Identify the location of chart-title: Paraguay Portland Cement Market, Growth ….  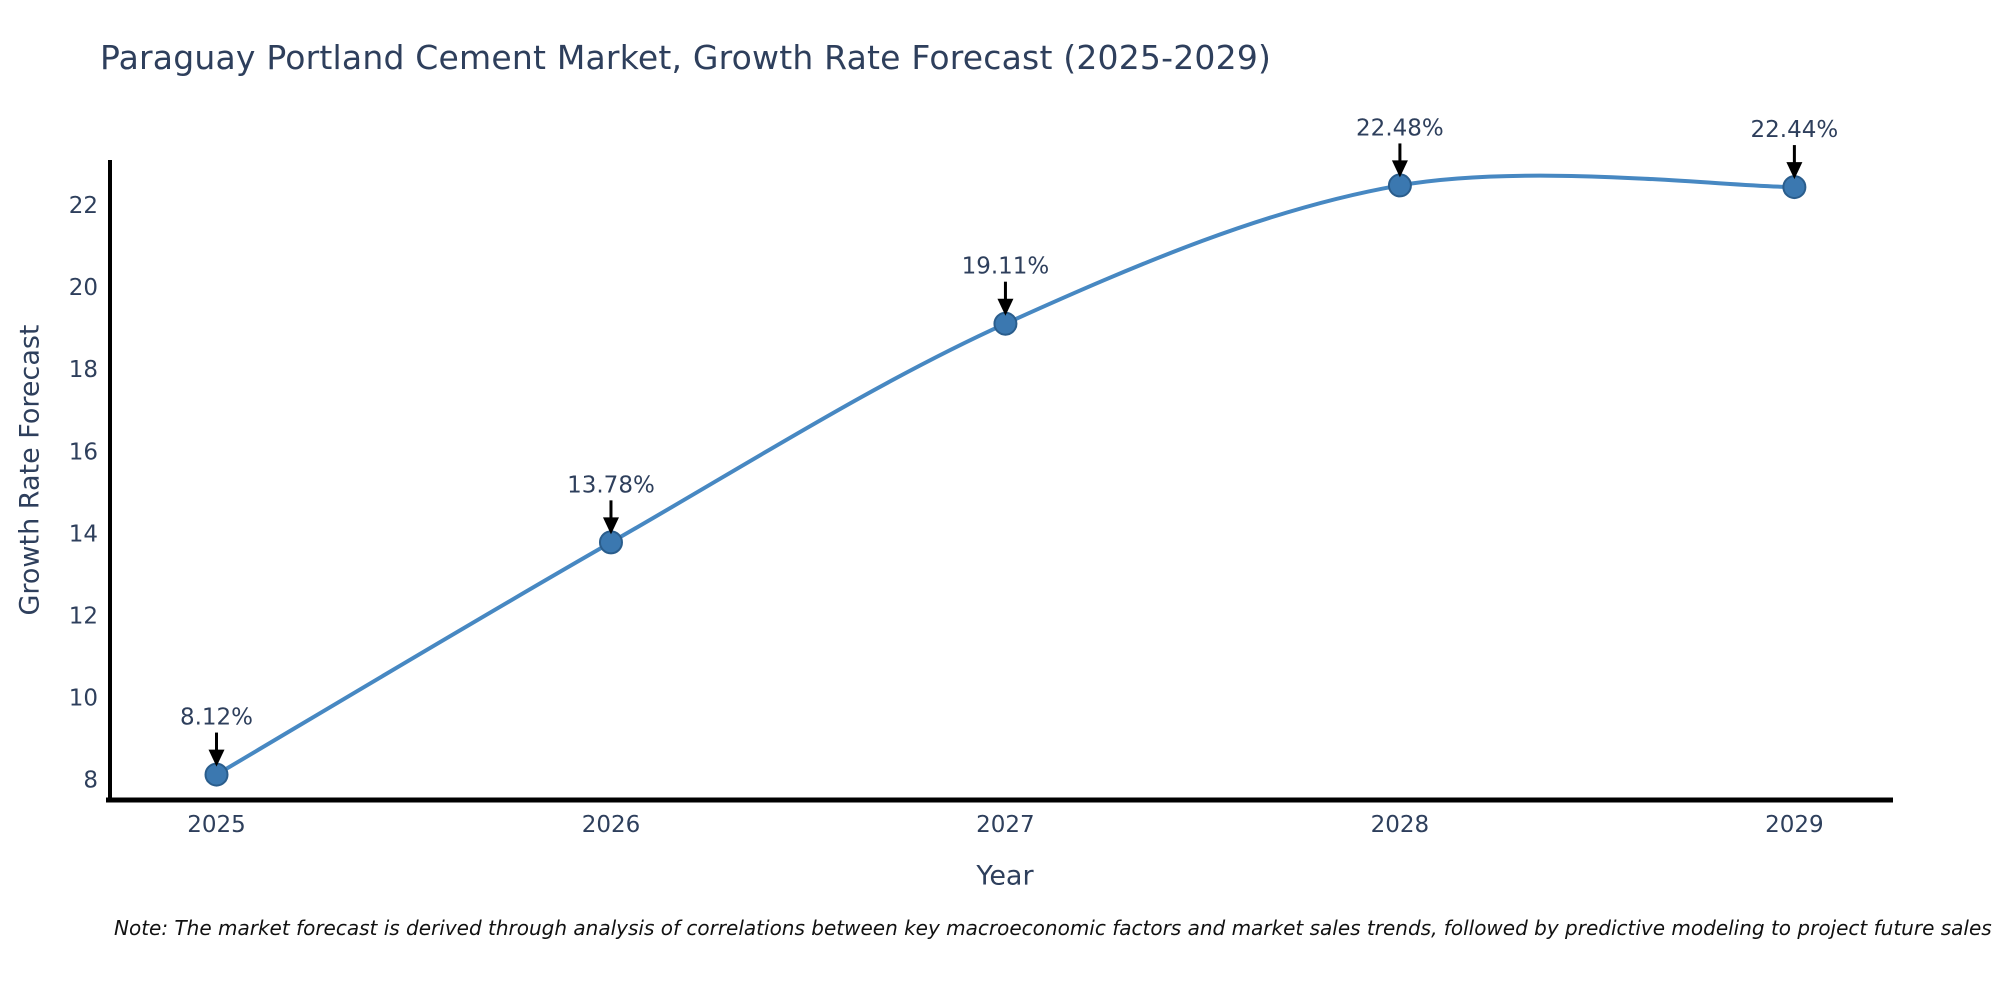
(686, 57).